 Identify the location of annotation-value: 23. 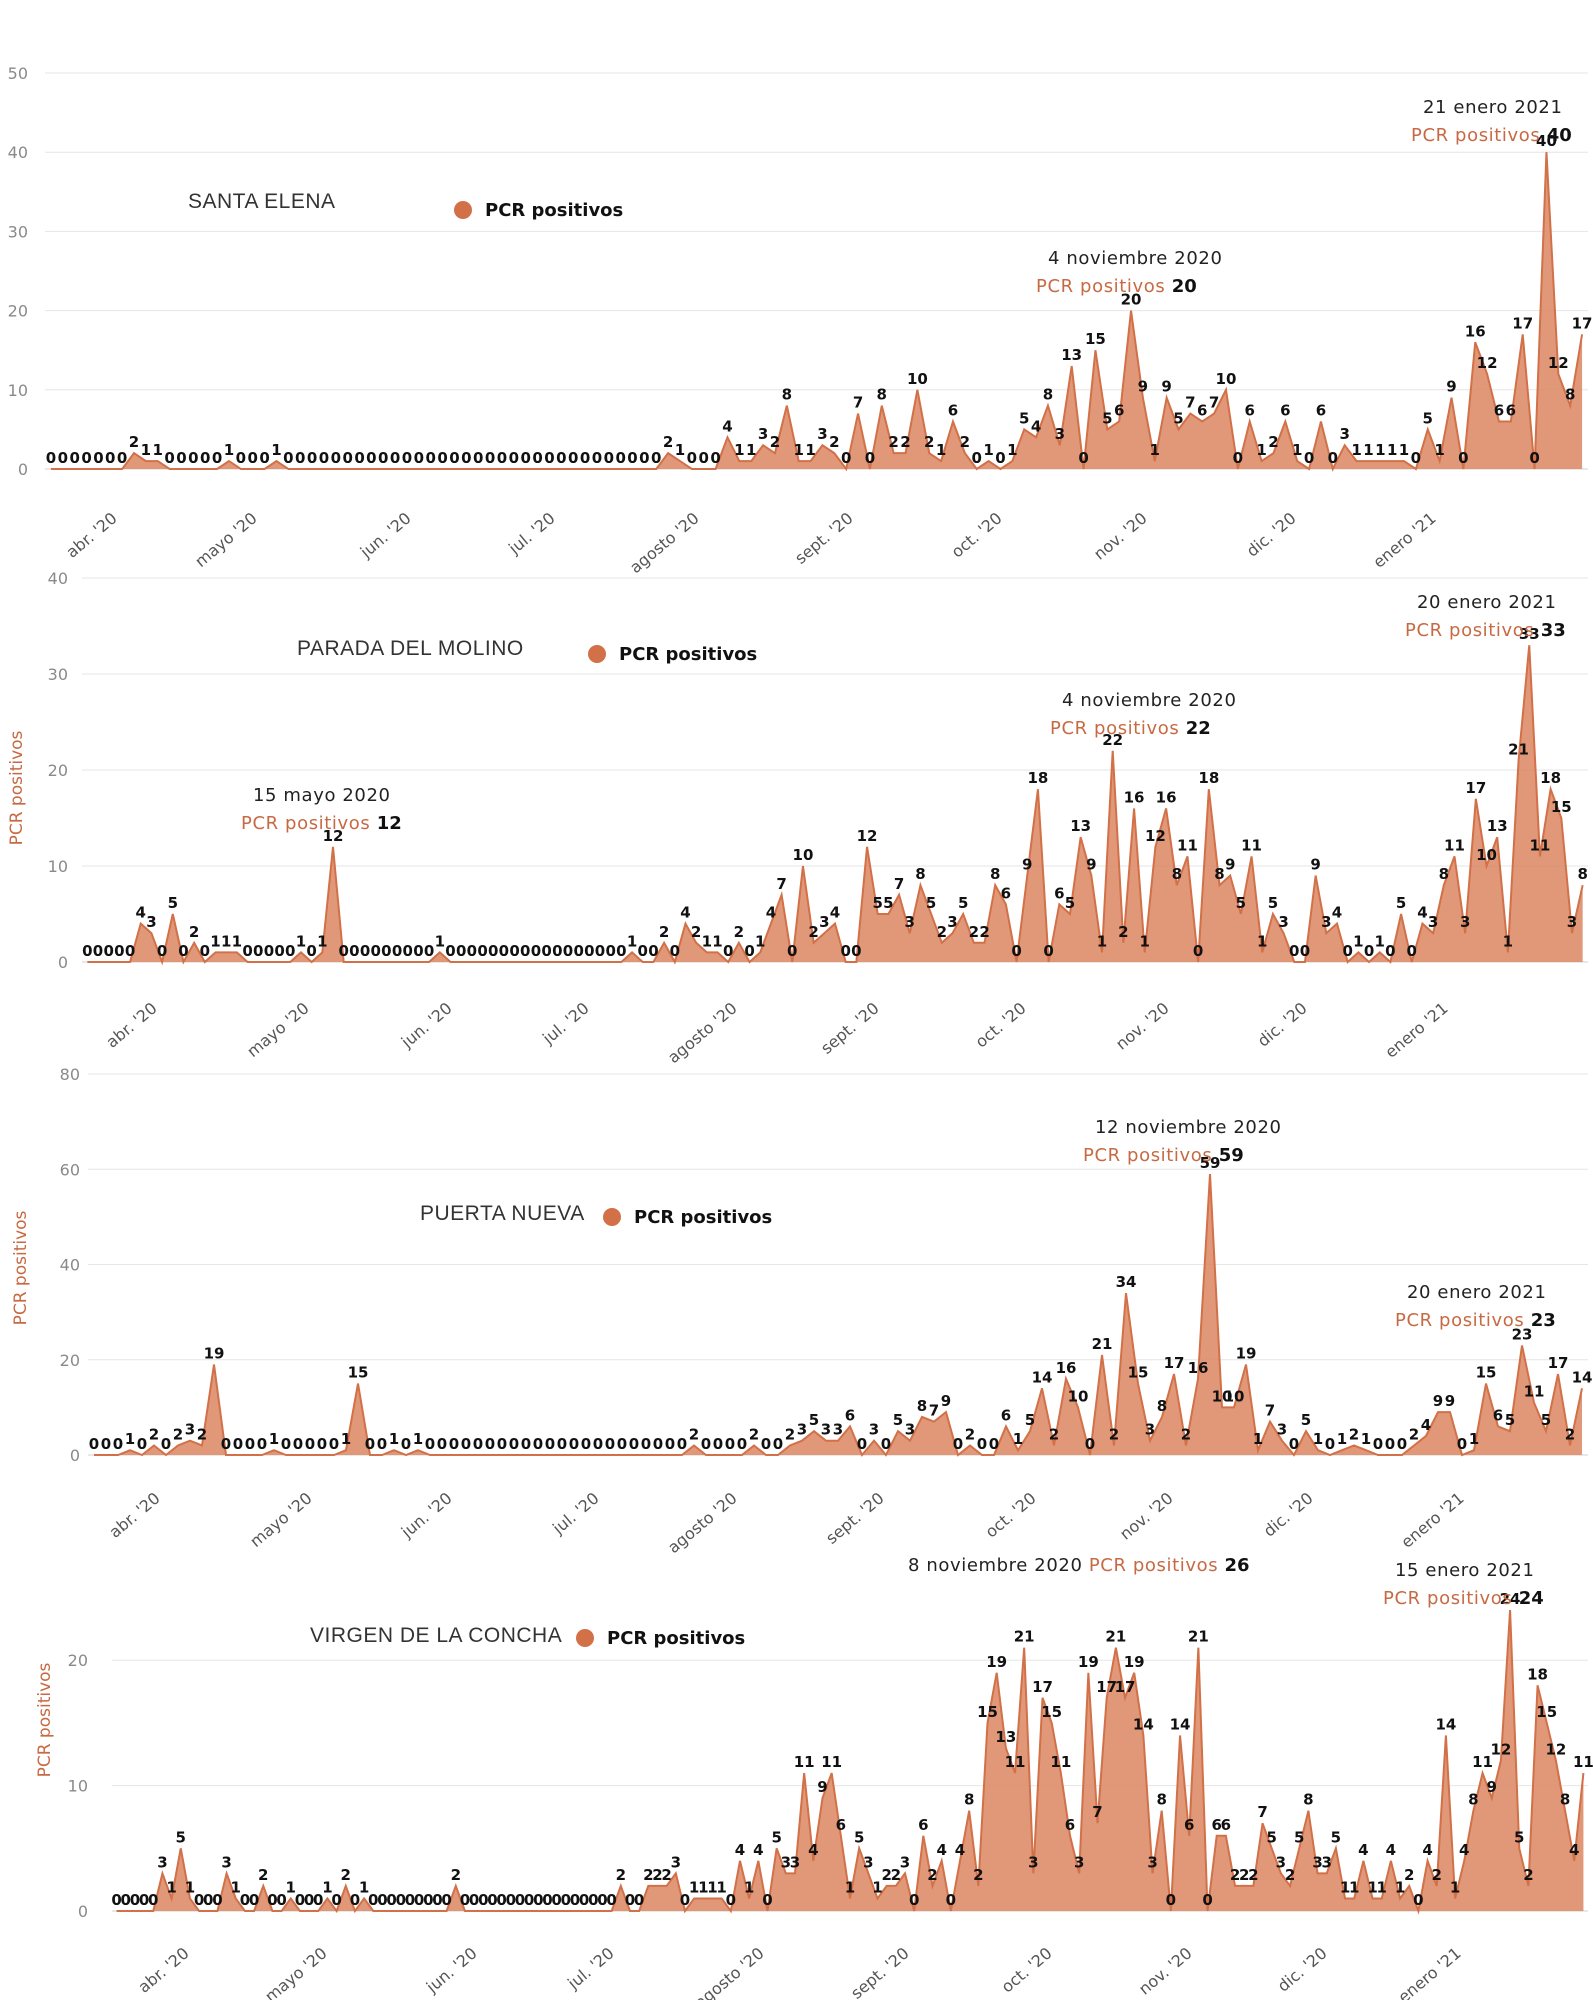
(1543, 1320).